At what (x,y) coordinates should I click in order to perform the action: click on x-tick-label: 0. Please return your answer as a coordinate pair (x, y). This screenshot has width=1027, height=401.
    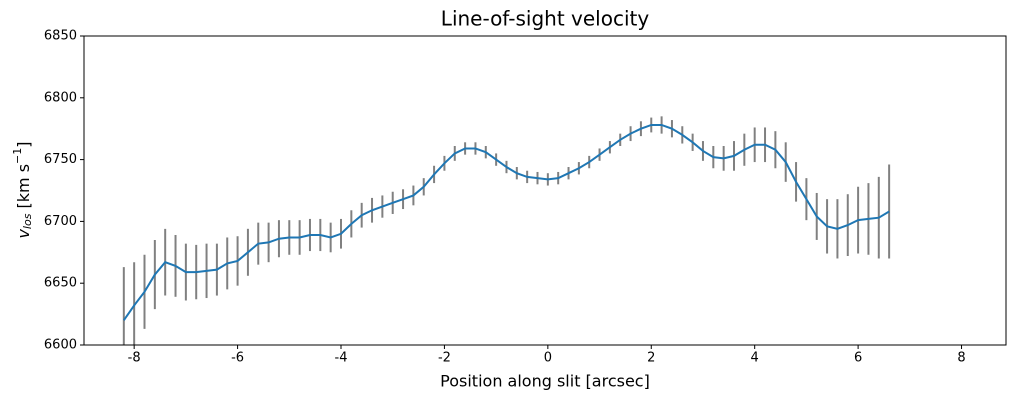
    Looking at the image, I should click on (548, 358).